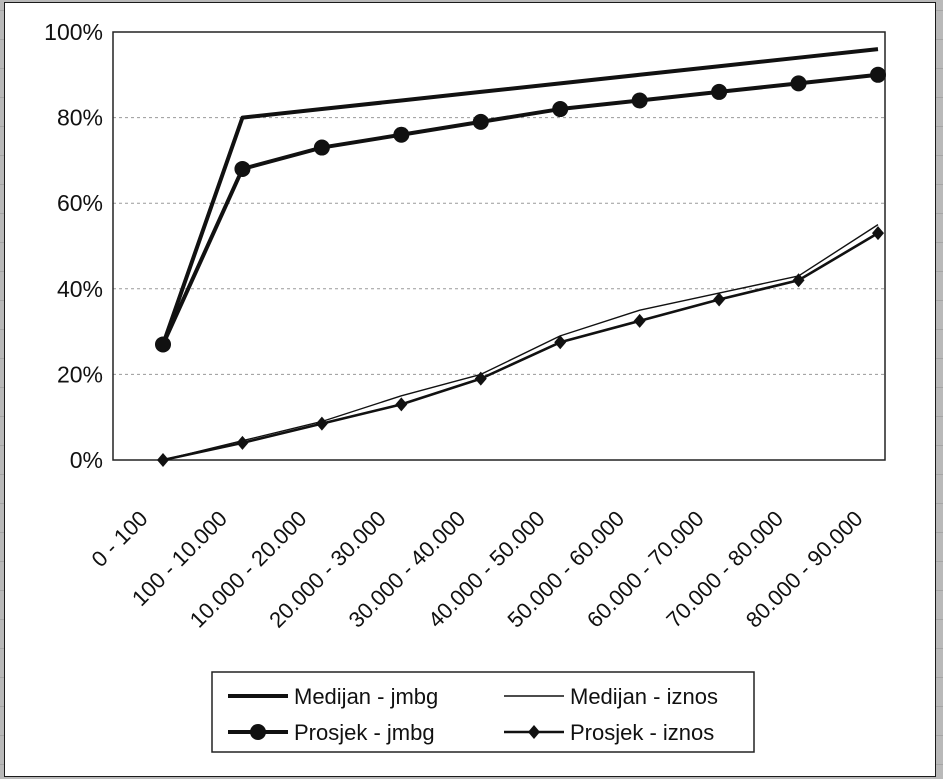 This screenshot has width=943, height=779. Describe the element at coordinates (86, 460) in the screenshot. I see `y-tick-label: 0%` at that location.